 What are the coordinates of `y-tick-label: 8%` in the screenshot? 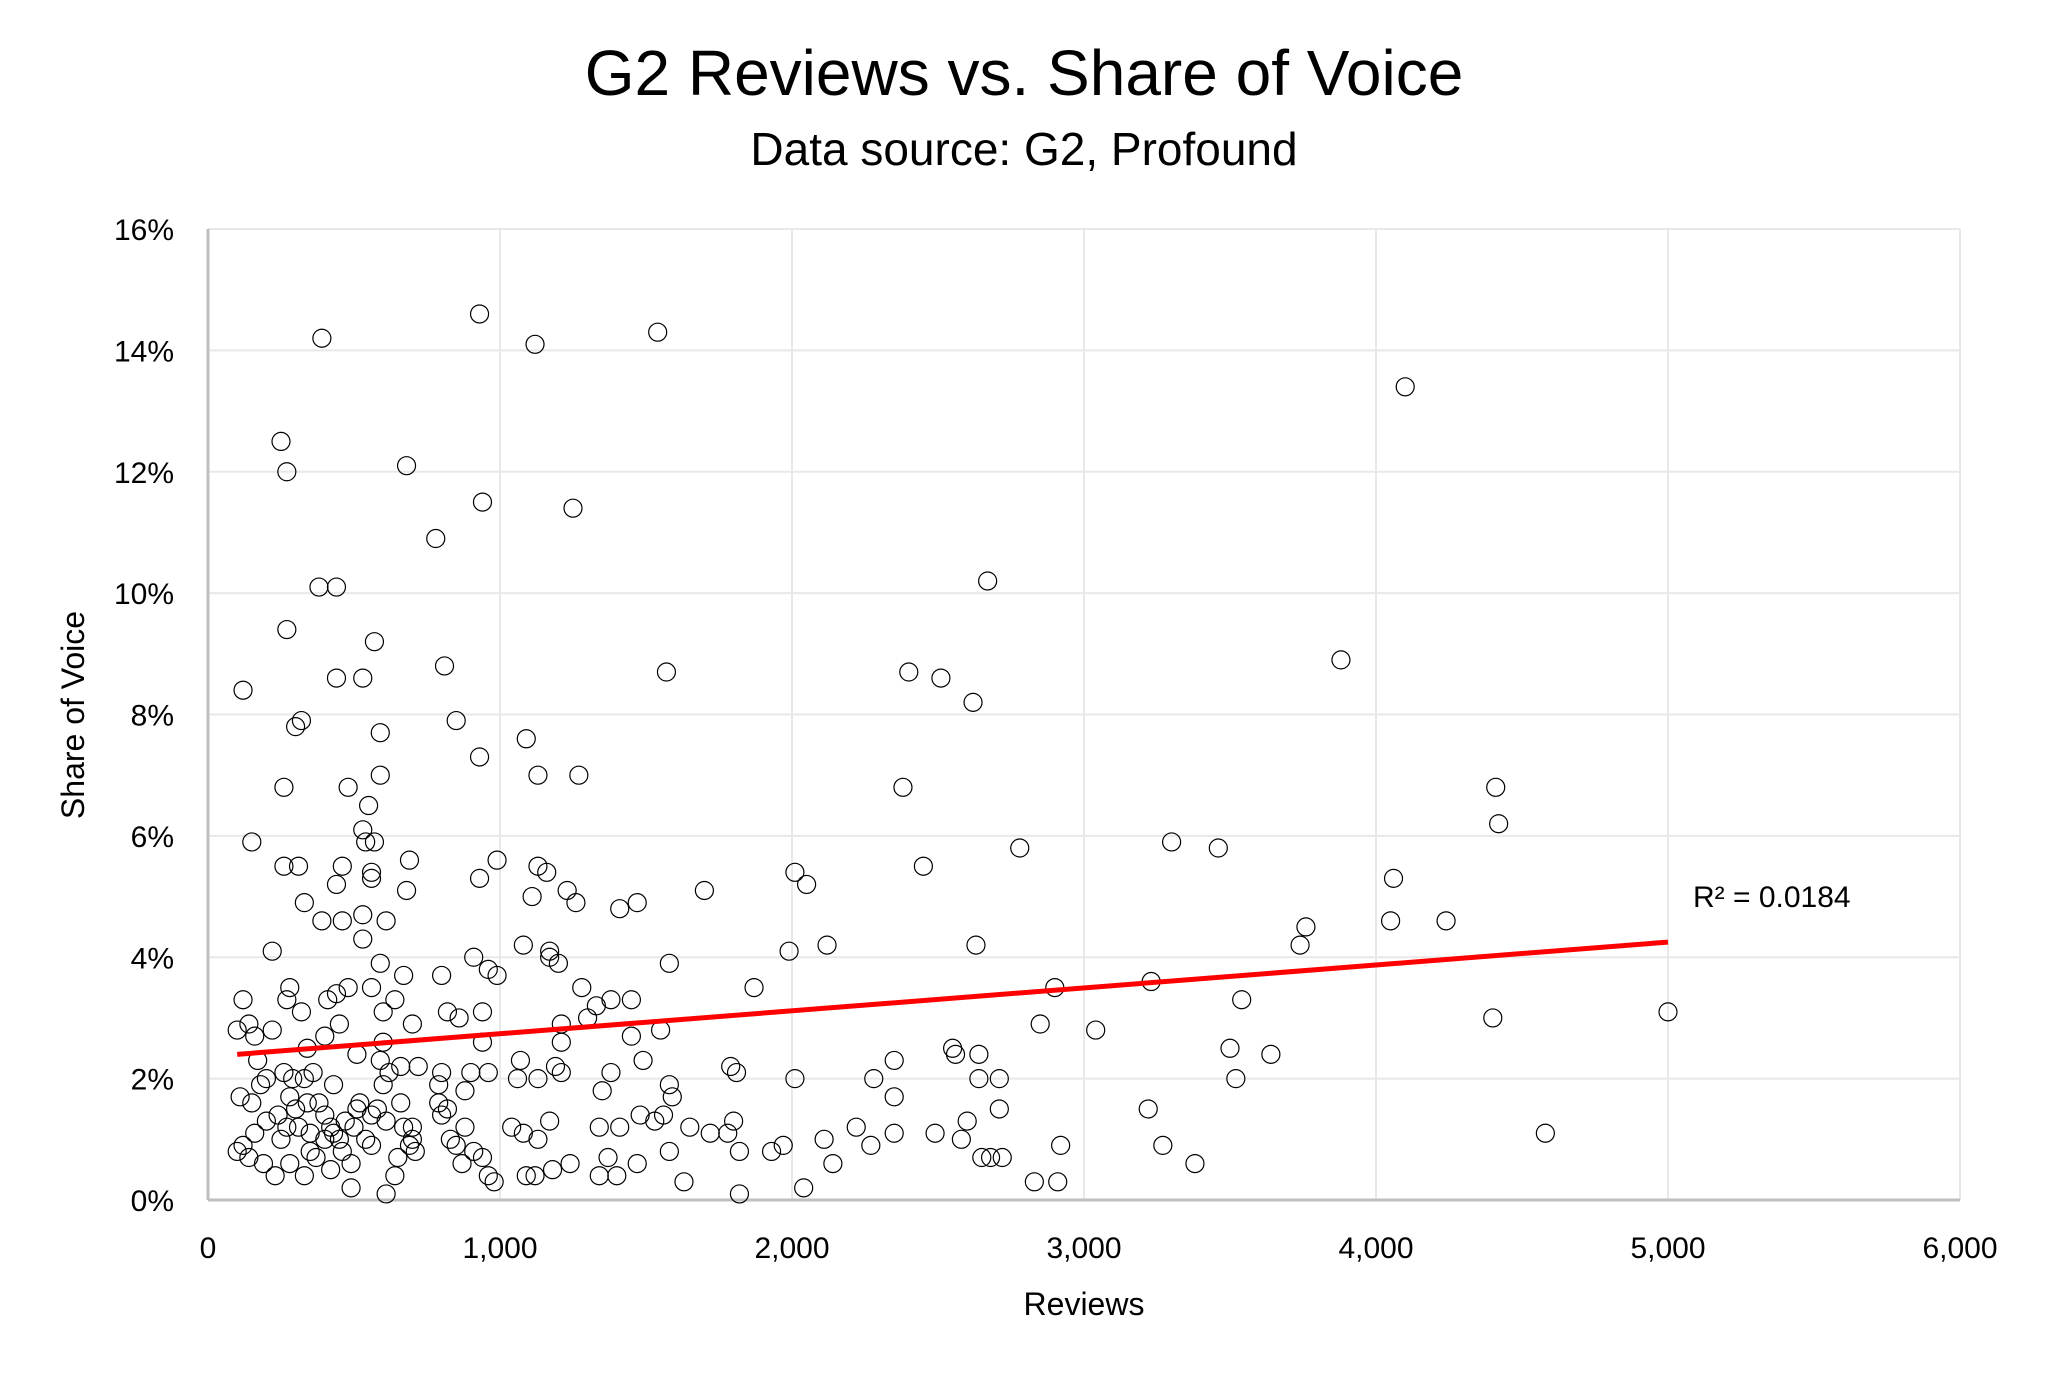 It's located at (152, 716).